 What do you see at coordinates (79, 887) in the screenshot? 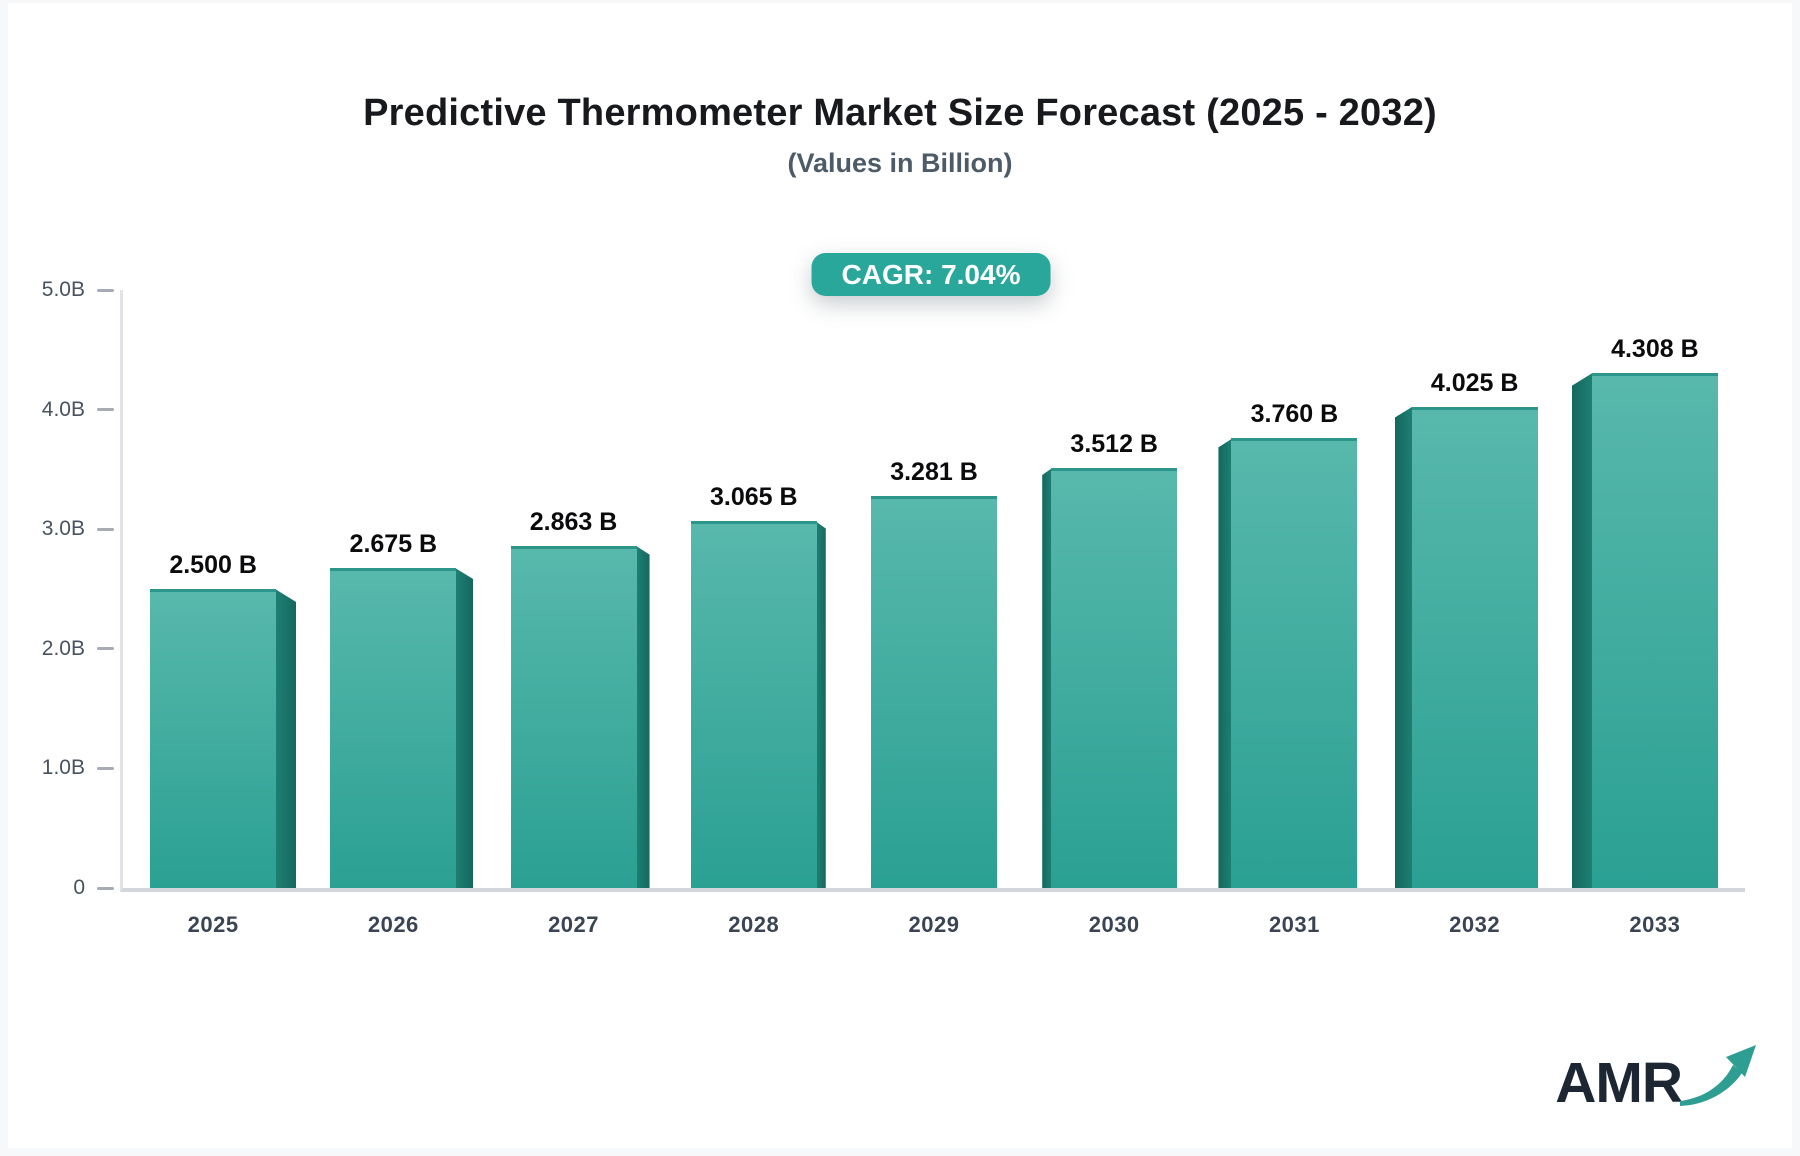
I see `y-tick-label: 0` at bounding box center [79, 887].